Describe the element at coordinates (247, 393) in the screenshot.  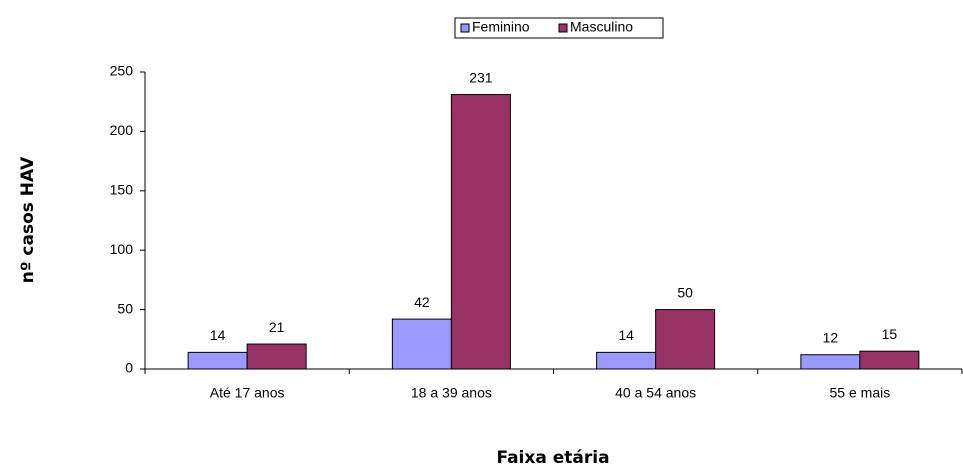
I see `x-tick-label: Até 17 anos` at that location.